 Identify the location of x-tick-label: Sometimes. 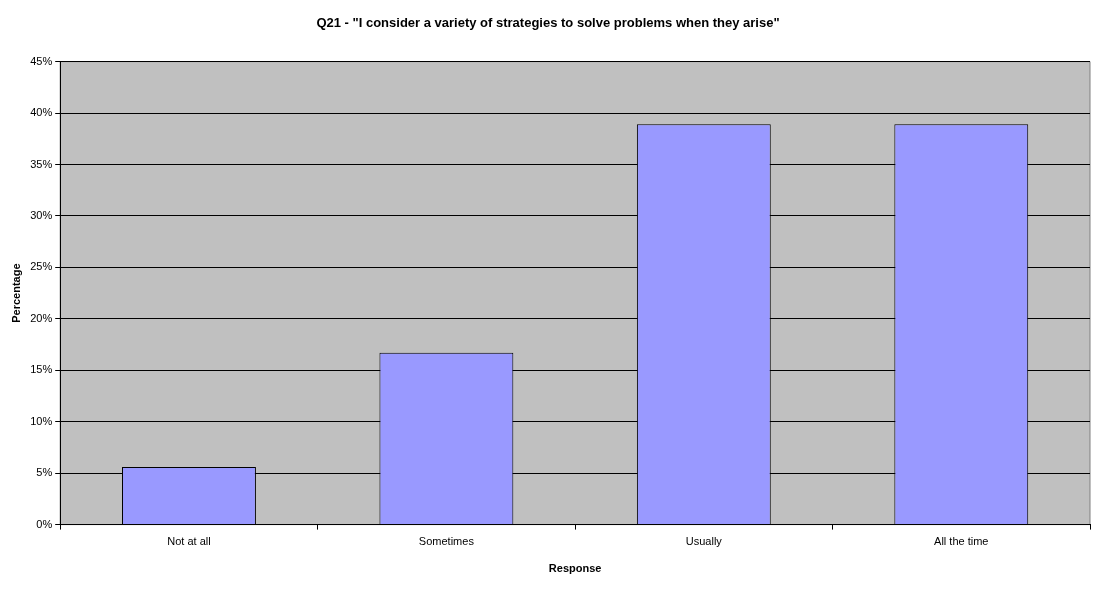
(446, 541).